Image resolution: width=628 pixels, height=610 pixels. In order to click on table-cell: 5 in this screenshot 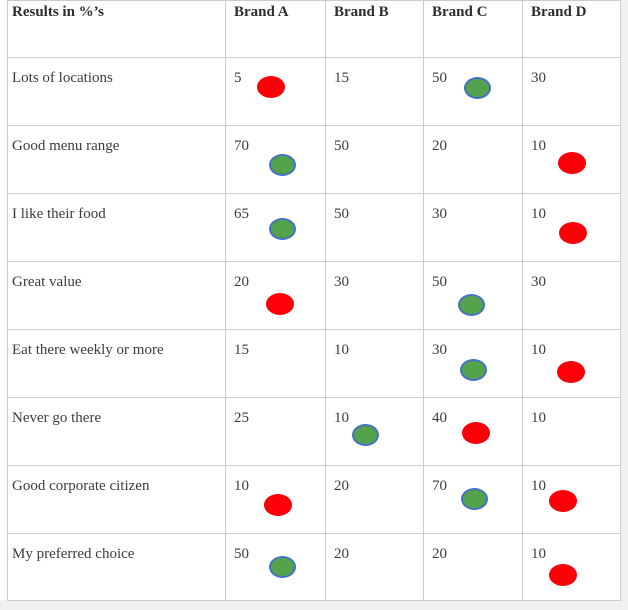, I will do `click(276, 92)`.